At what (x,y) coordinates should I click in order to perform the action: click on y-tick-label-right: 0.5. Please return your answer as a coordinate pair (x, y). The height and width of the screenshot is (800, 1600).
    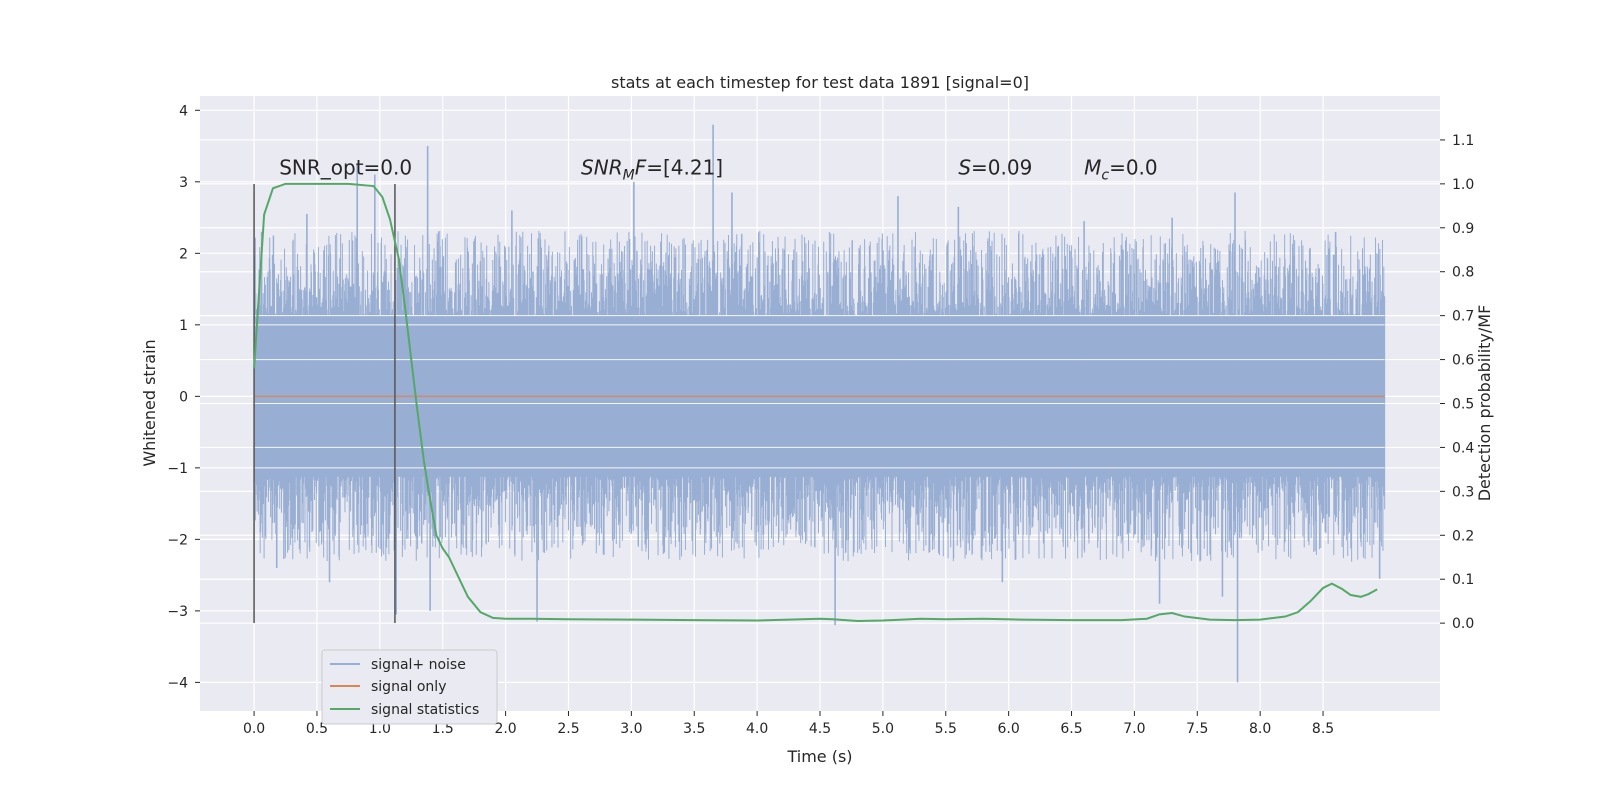
    Looking at the image, I should click on (1463, 405).